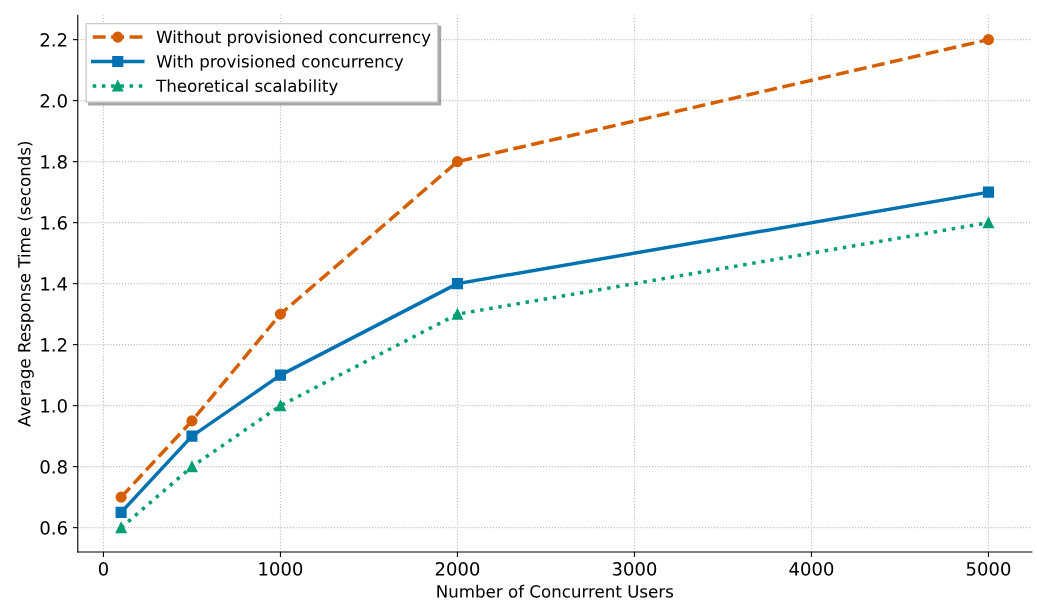 Image resolution: width=1037 pixels, height=610 pixels. I want to click on x-tick-label: 3000, so click(634, 569).